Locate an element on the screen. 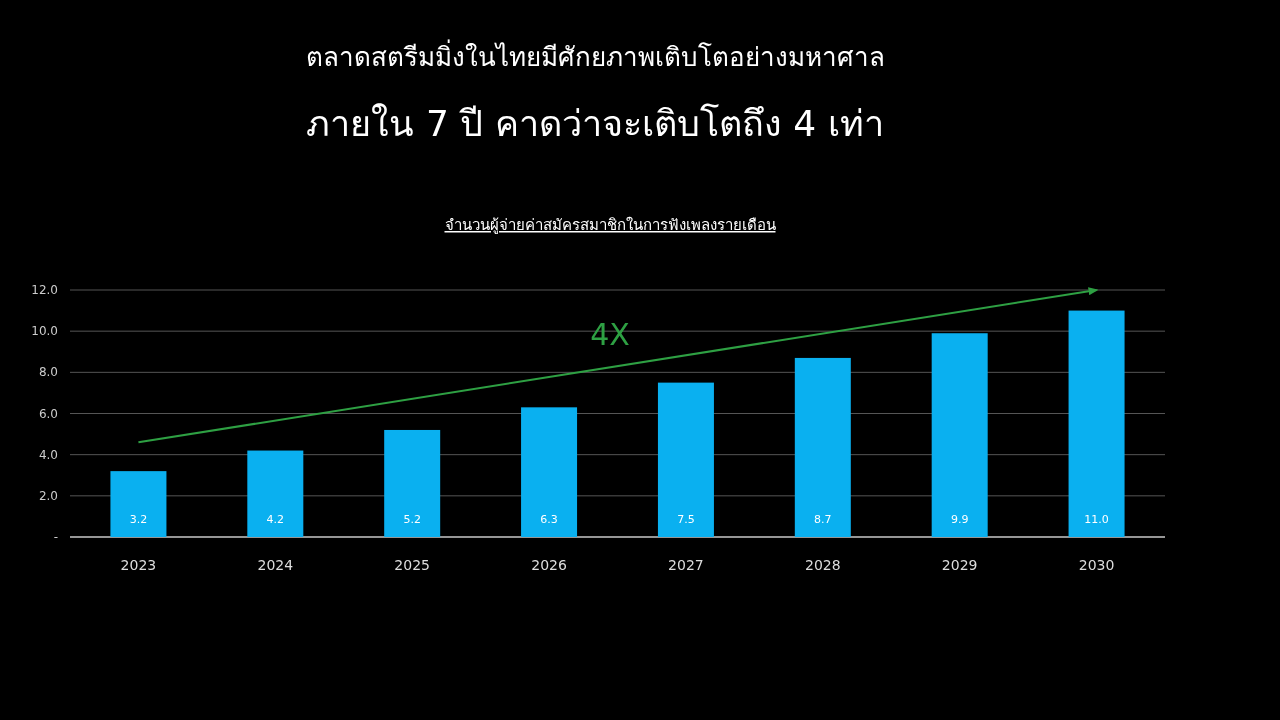 The height and width of the screenshot is (720, 1280). y-tick-label: 4.0 is located at coordinates (48, 454).